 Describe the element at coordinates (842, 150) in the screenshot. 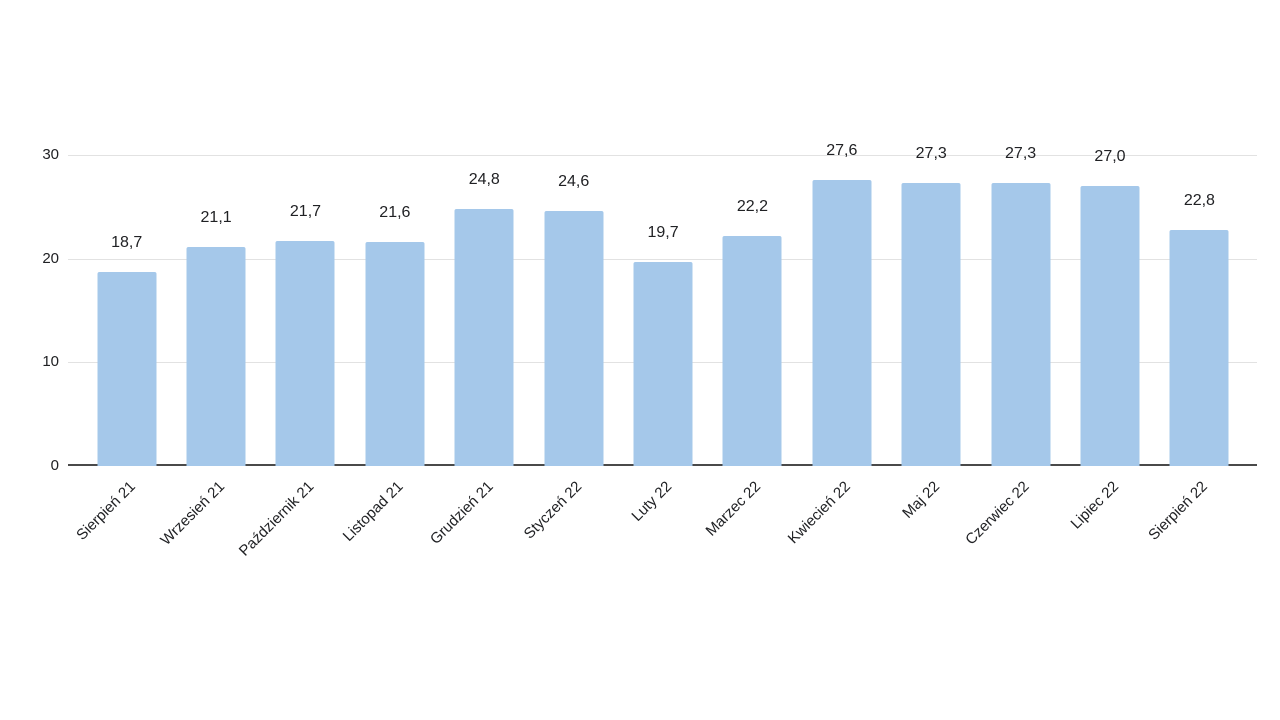

I see `bar-value-label: 27,6` at that location.